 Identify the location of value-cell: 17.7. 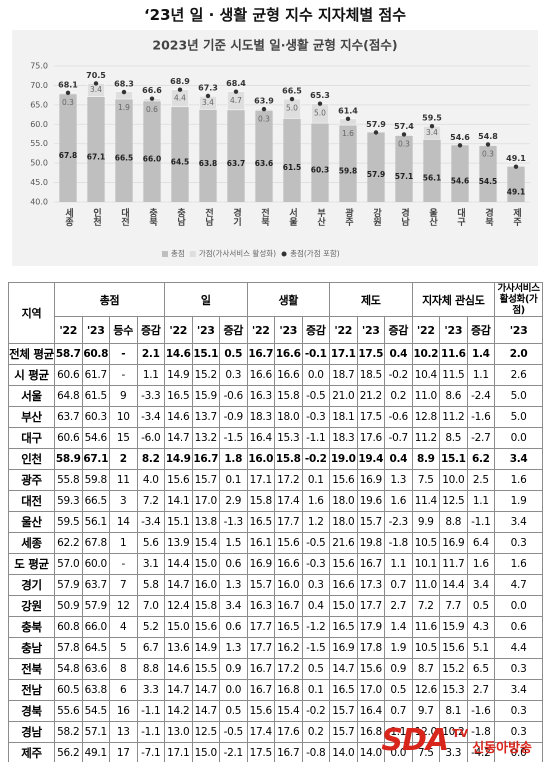
(261, 627).